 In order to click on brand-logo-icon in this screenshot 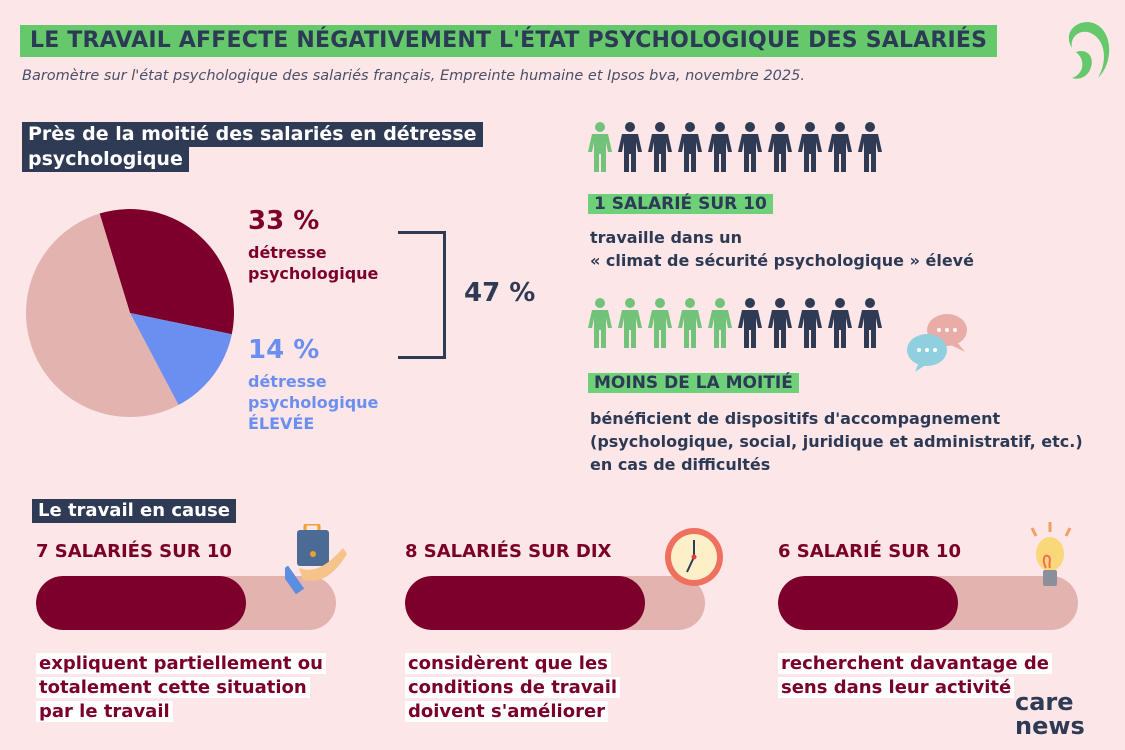, I will do `click(1089, 50)`.